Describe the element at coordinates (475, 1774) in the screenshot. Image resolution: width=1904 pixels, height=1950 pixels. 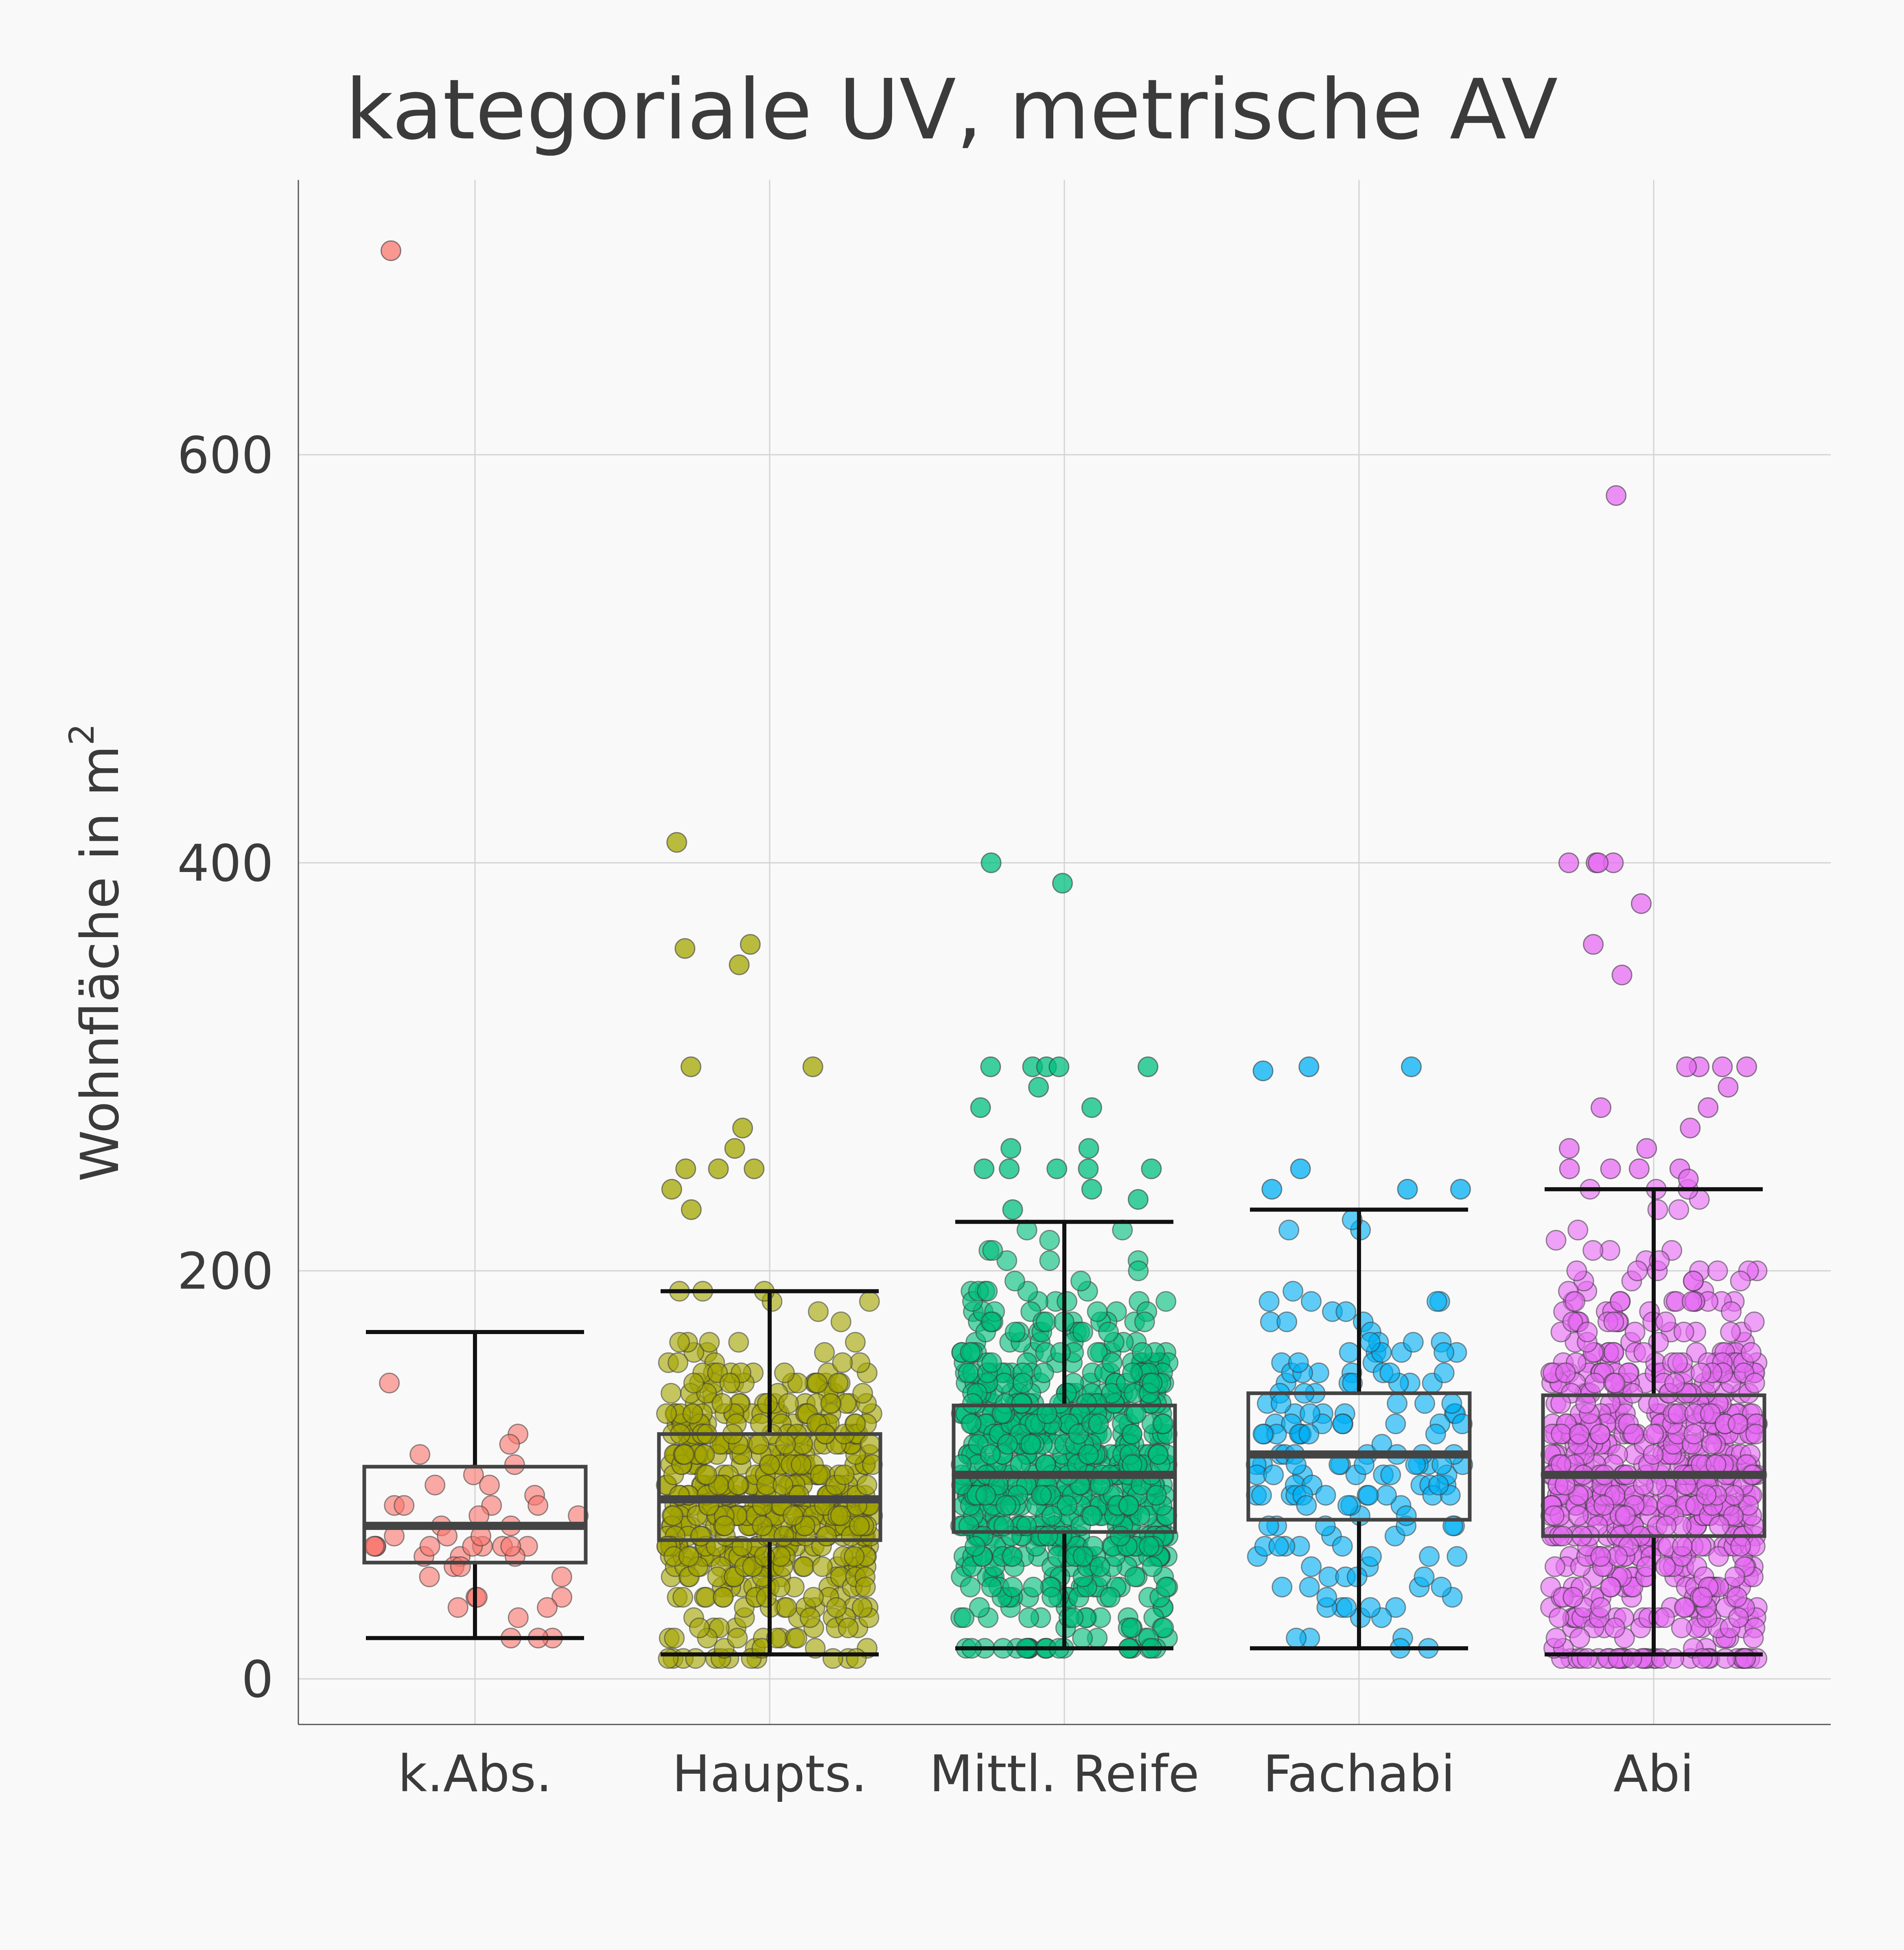
I see `x-tick-label: k.Abs.` at that location.